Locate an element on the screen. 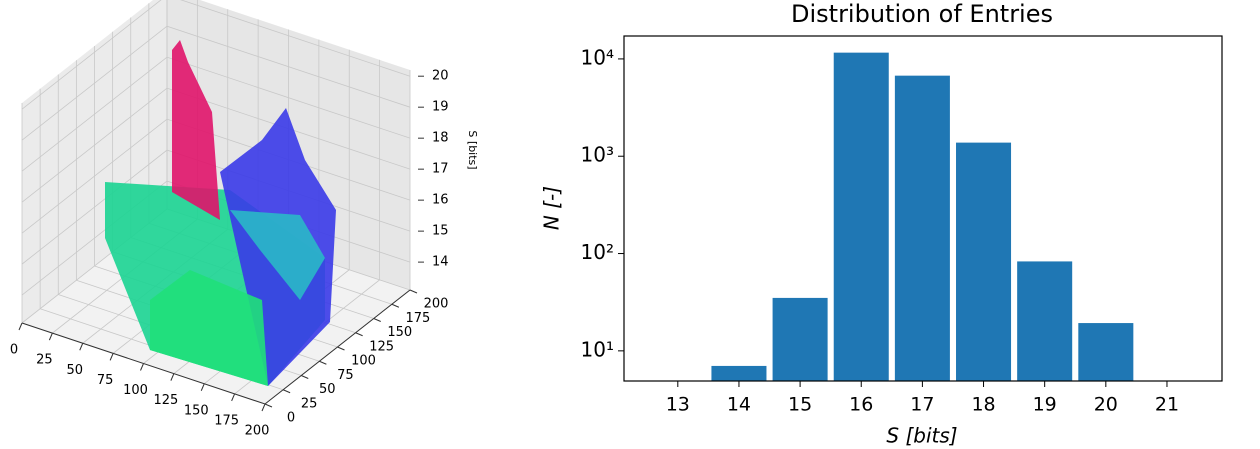  x-tick-label: 50 is located at coordinates (74, 370).